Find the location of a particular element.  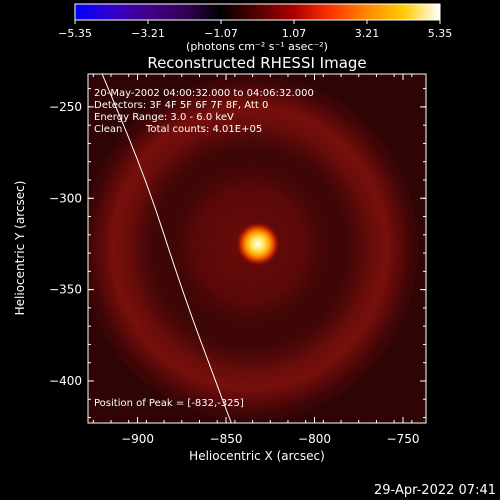

y-tick-label: −350 is located at coordinates (65, 290).